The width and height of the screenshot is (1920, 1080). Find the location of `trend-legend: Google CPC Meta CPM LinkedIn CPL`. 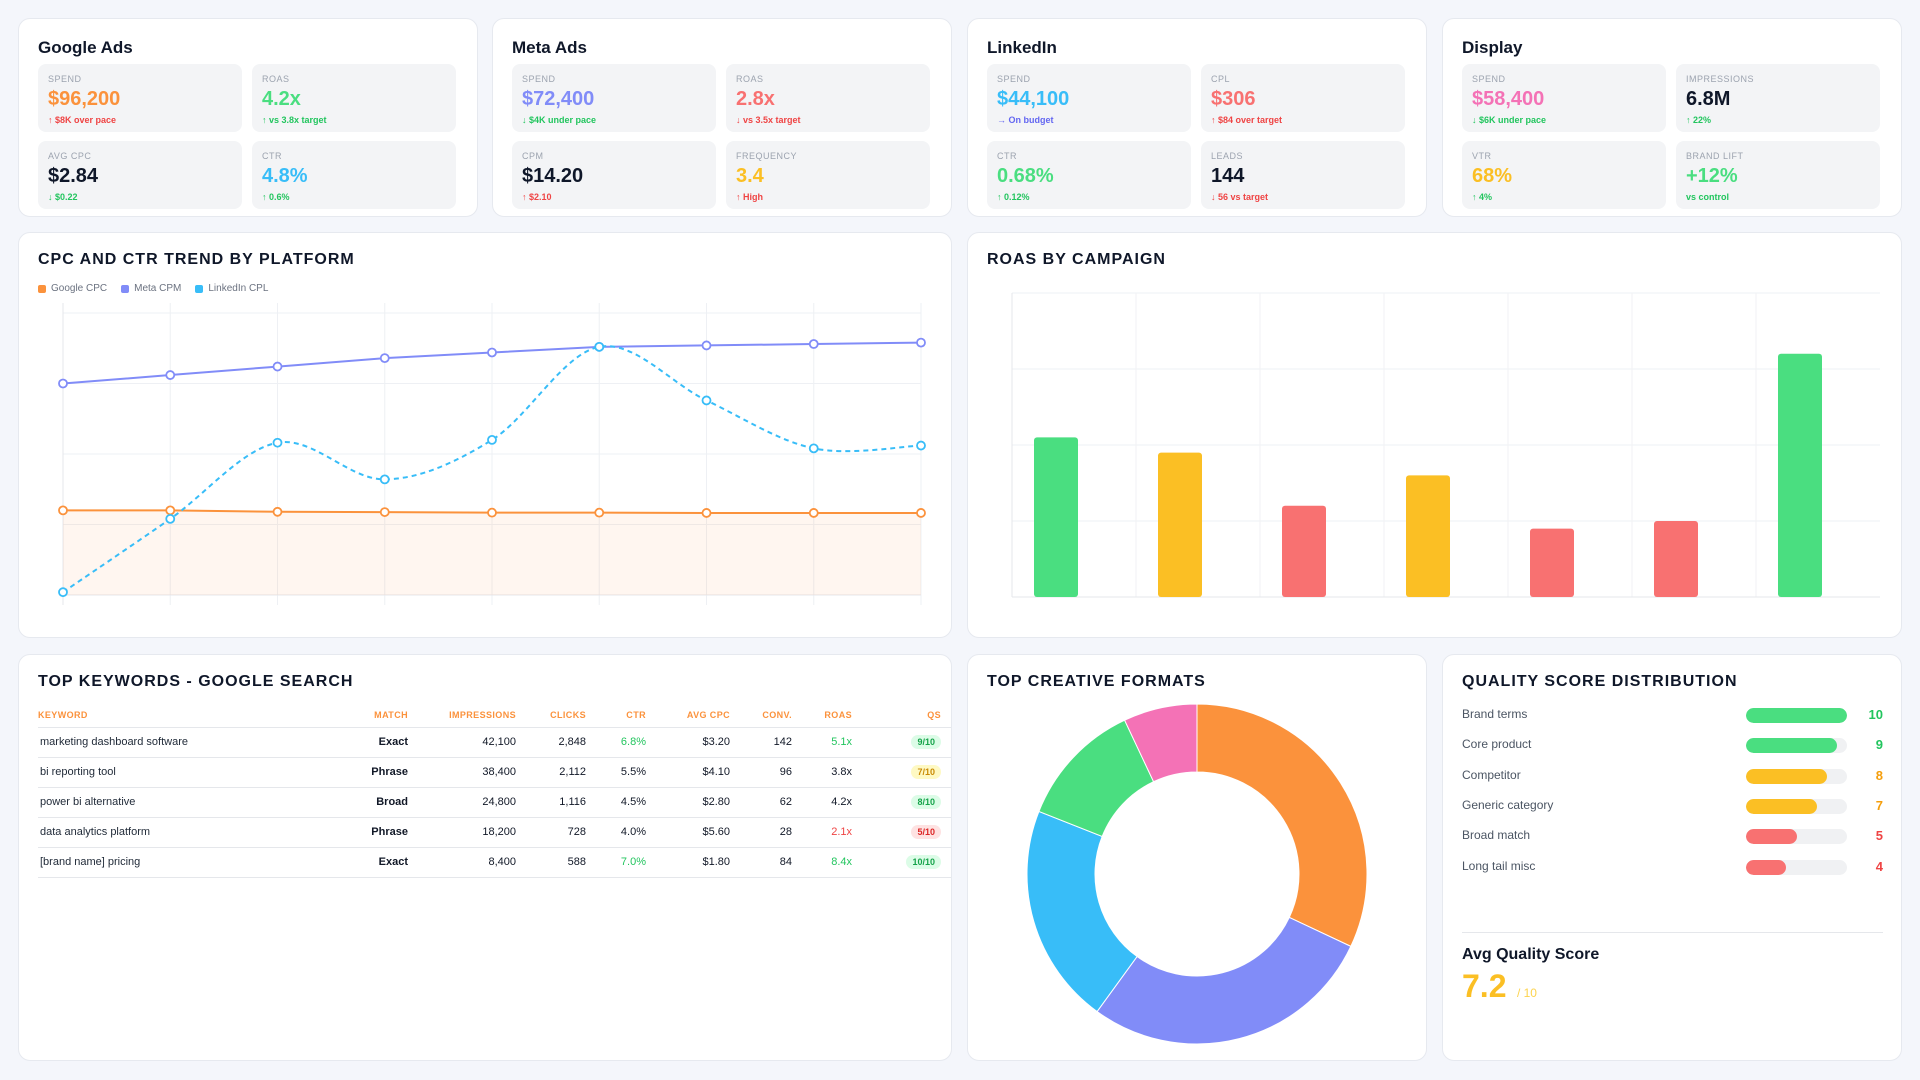

trend-legend: Google CPC Meta CPM LinkedIn CPL is located at coordinates (153, 288).